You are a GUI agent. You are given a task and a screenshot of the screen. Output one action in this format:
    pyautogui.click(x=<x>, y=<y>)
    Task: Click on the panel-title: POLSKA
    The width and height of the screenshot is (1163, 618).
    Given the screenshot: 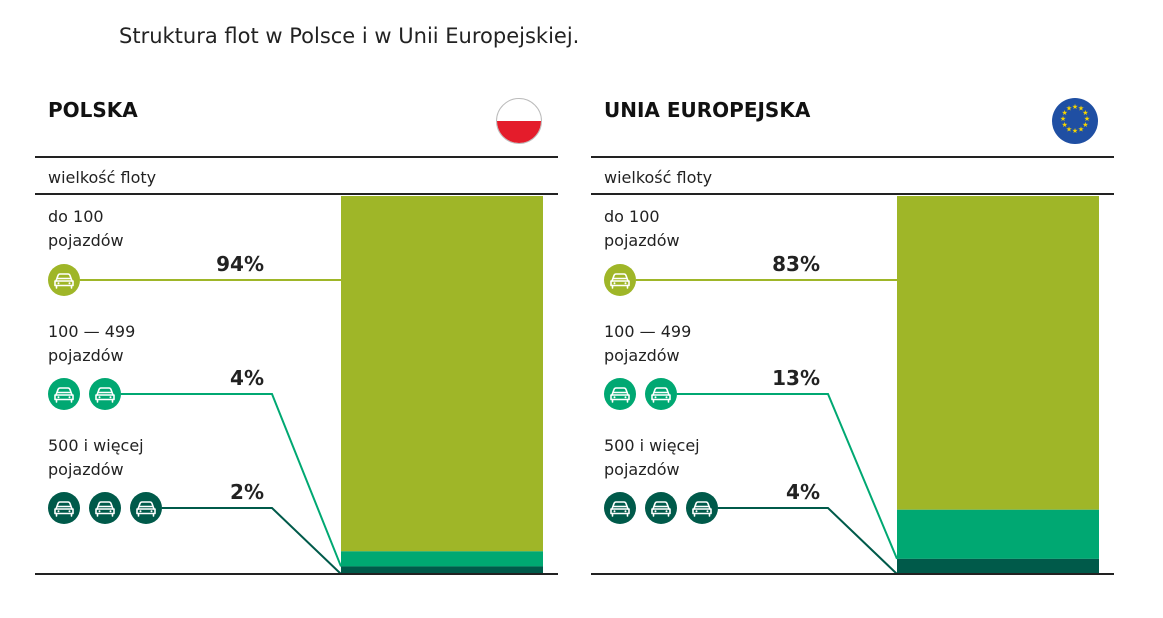 What is the action you would take?
    pyautogui.click(x=93, y=110)
    